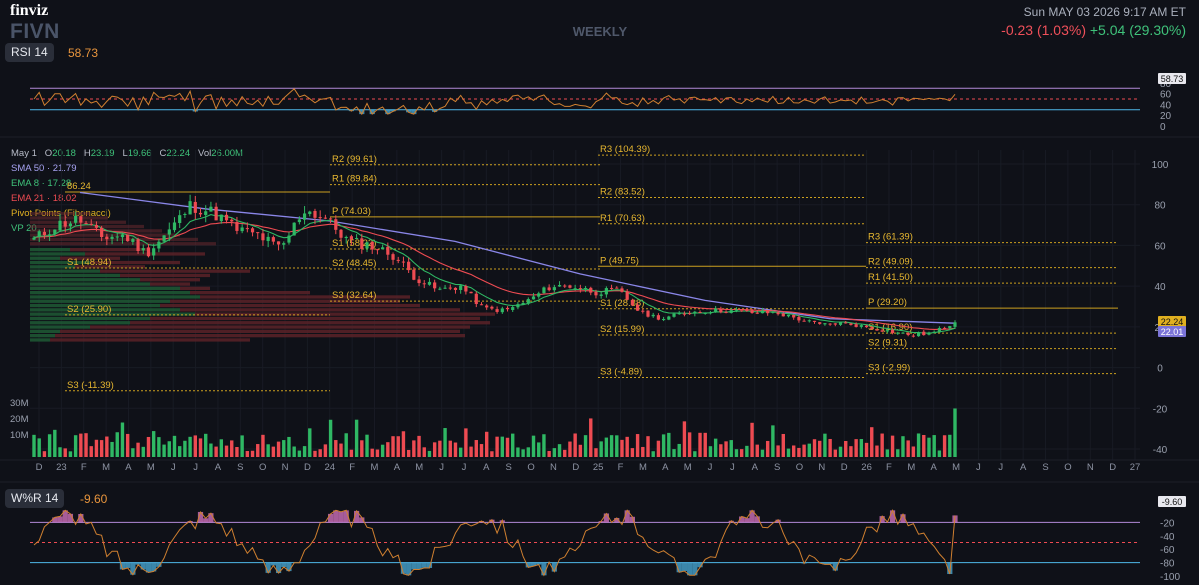  Describe the element at coordinates (29, 10) in the screenshot. I see `finviz-logo: finviz` at that location.